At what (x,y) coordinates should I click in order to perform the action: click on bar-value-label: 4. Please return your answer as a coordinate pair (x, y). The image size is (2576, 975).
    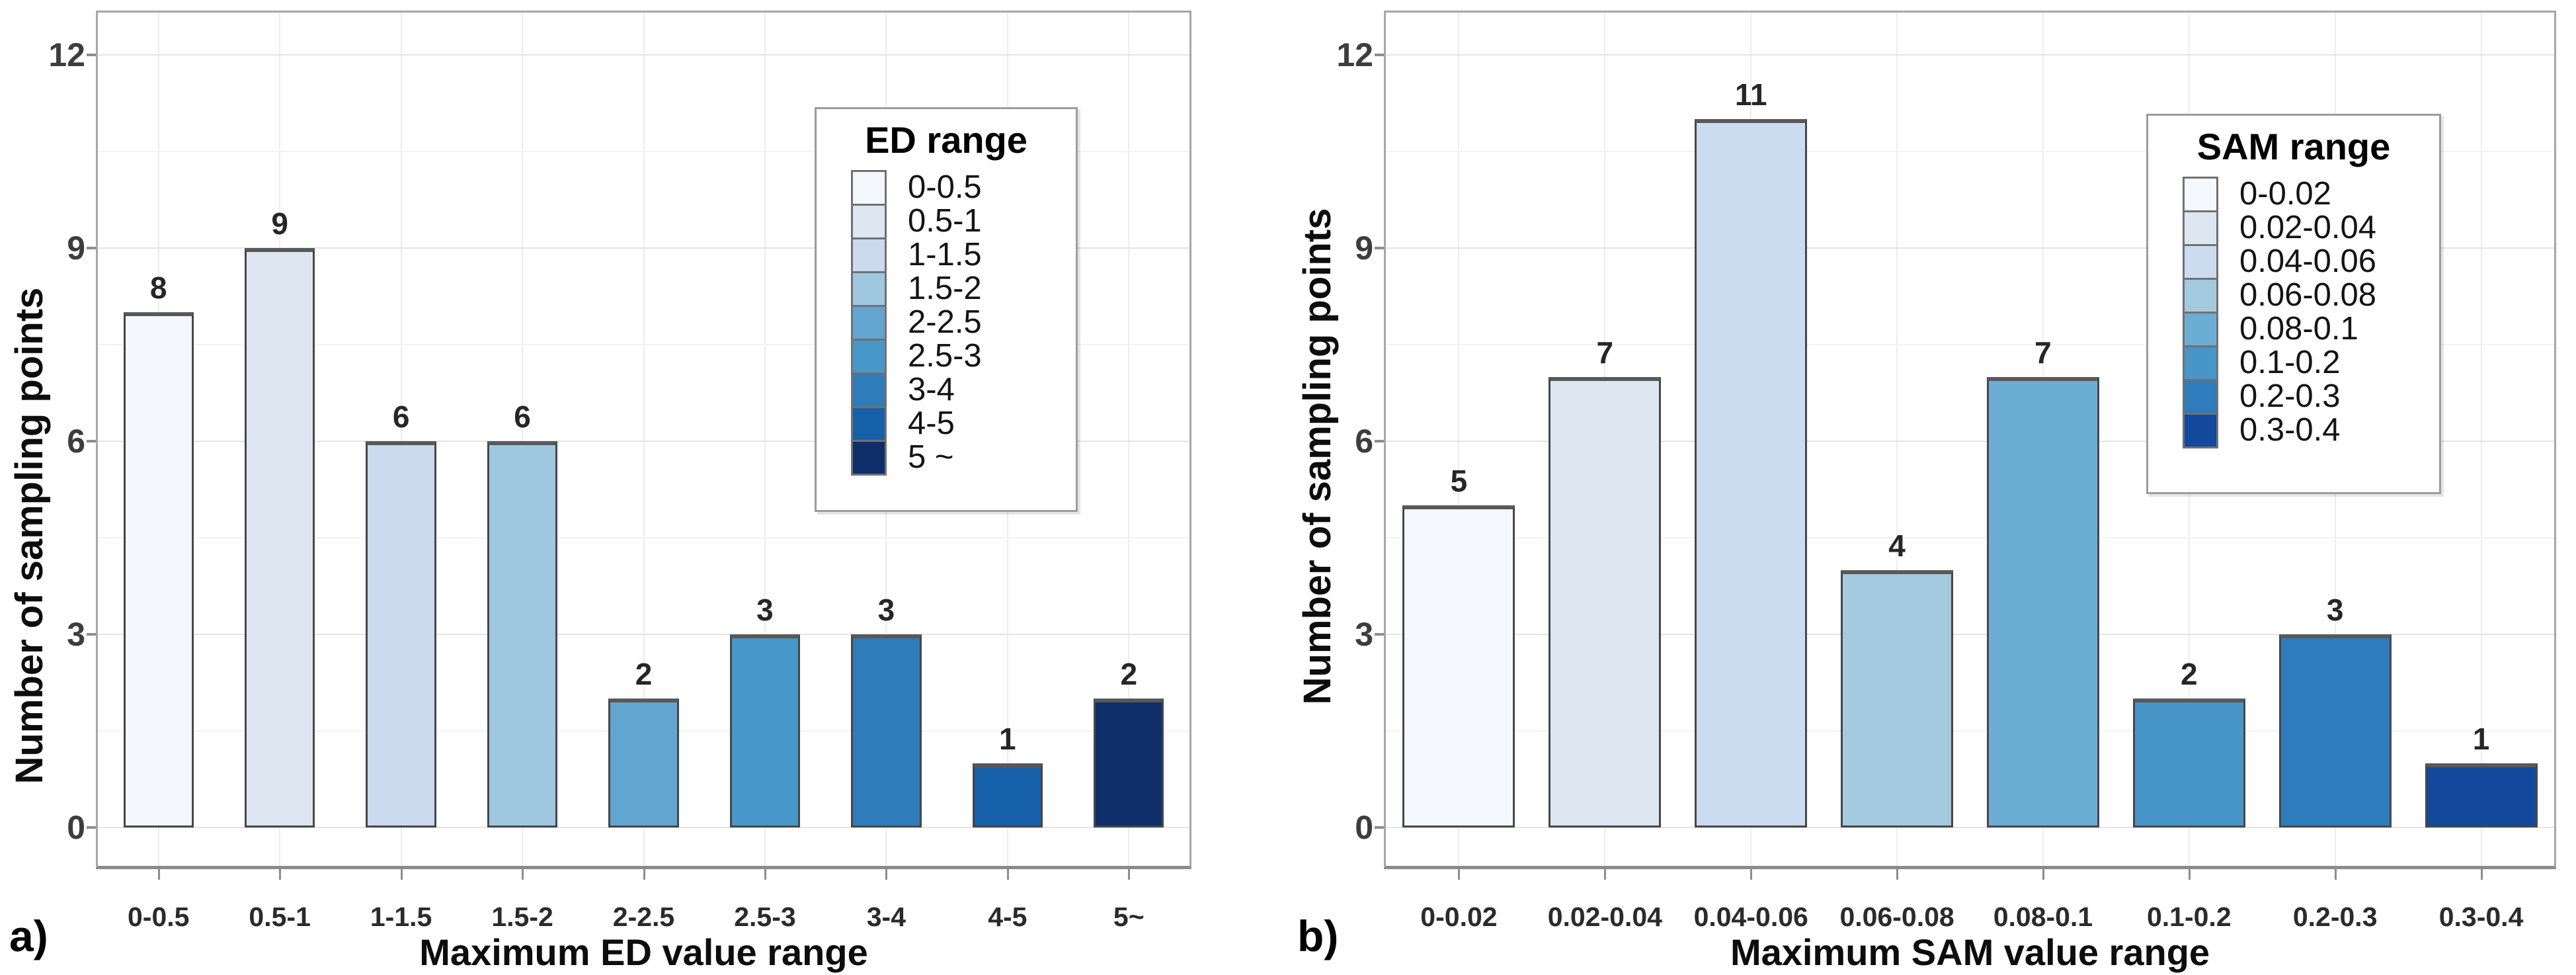
    Looking at the image, I should click on (1897, 545).